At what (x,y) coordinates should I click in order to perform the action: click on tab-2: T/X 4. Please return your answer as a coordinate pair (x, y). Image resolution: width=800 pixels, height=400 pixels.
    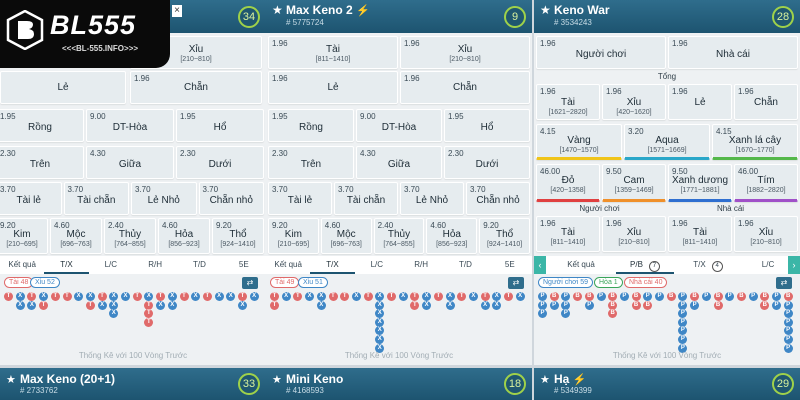
    Looking at the image, I should click on (708, 266).